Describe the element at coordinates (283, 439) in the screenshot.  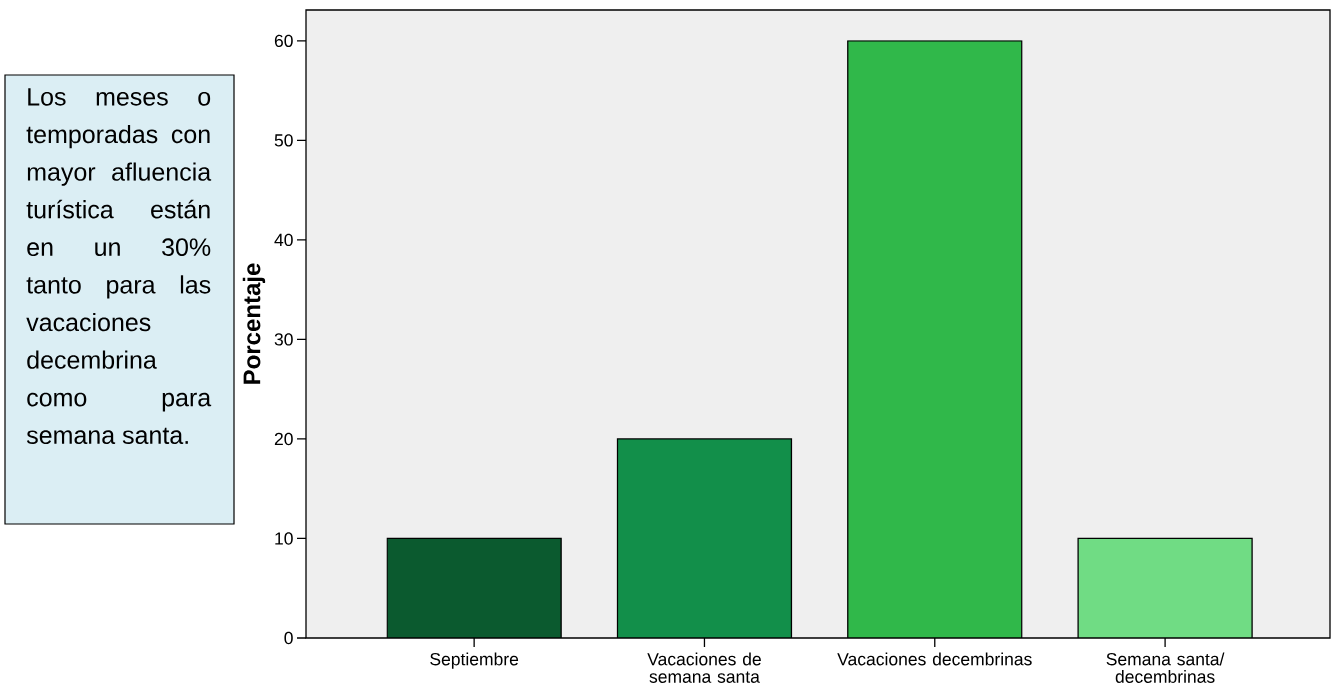
I see `y-tick-label: 20` at that location.